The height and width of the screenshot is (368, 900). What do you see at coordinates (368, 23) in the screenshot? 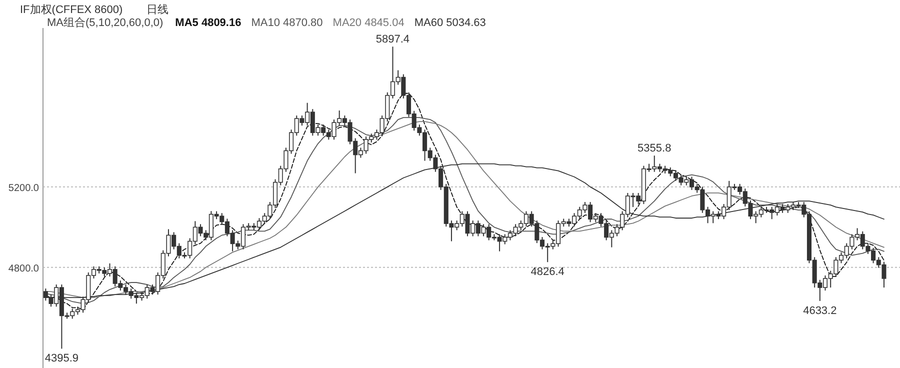
I see `text: MA20 4845.04` at bounding box center [368, 23].